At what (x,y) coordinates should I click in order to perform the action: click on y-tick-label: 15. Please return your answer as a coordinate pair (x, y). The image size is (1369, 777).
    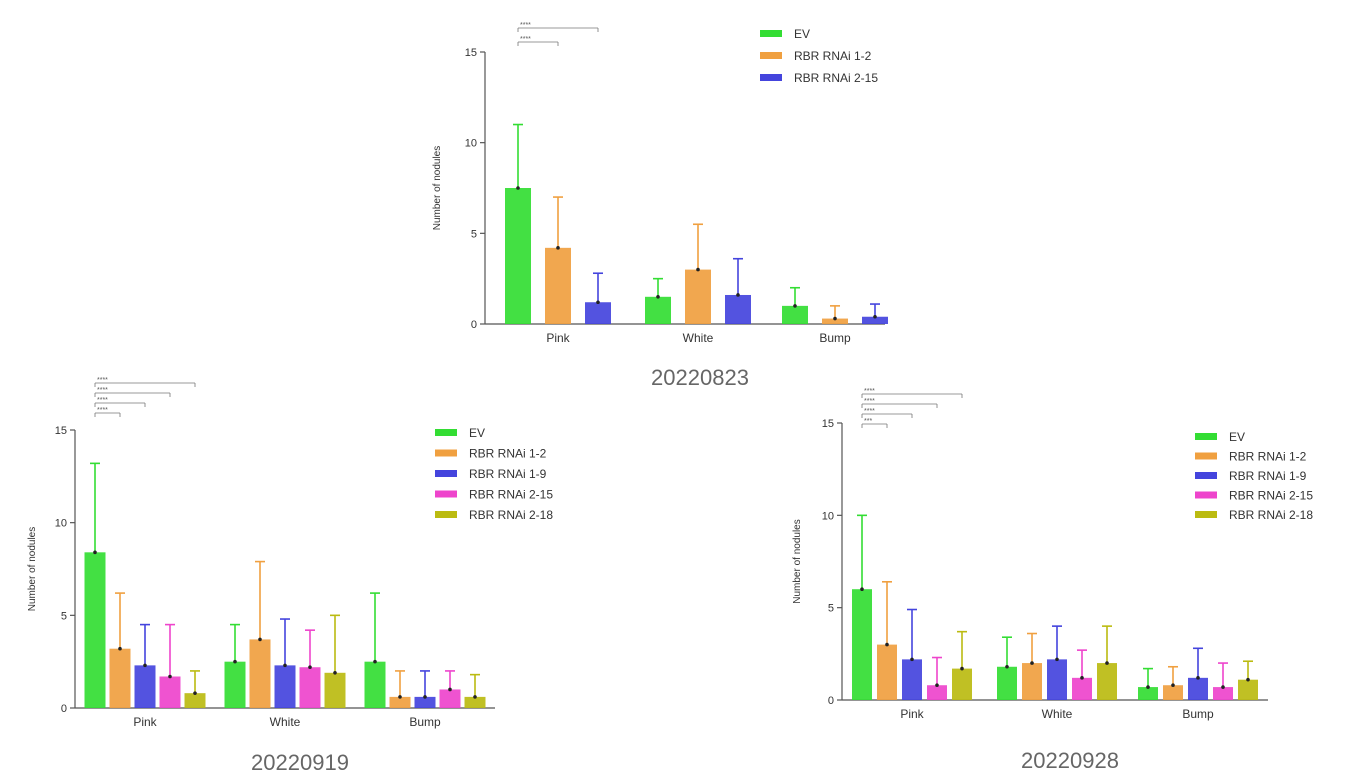
    Looking at the image, I should click on (828, 424).